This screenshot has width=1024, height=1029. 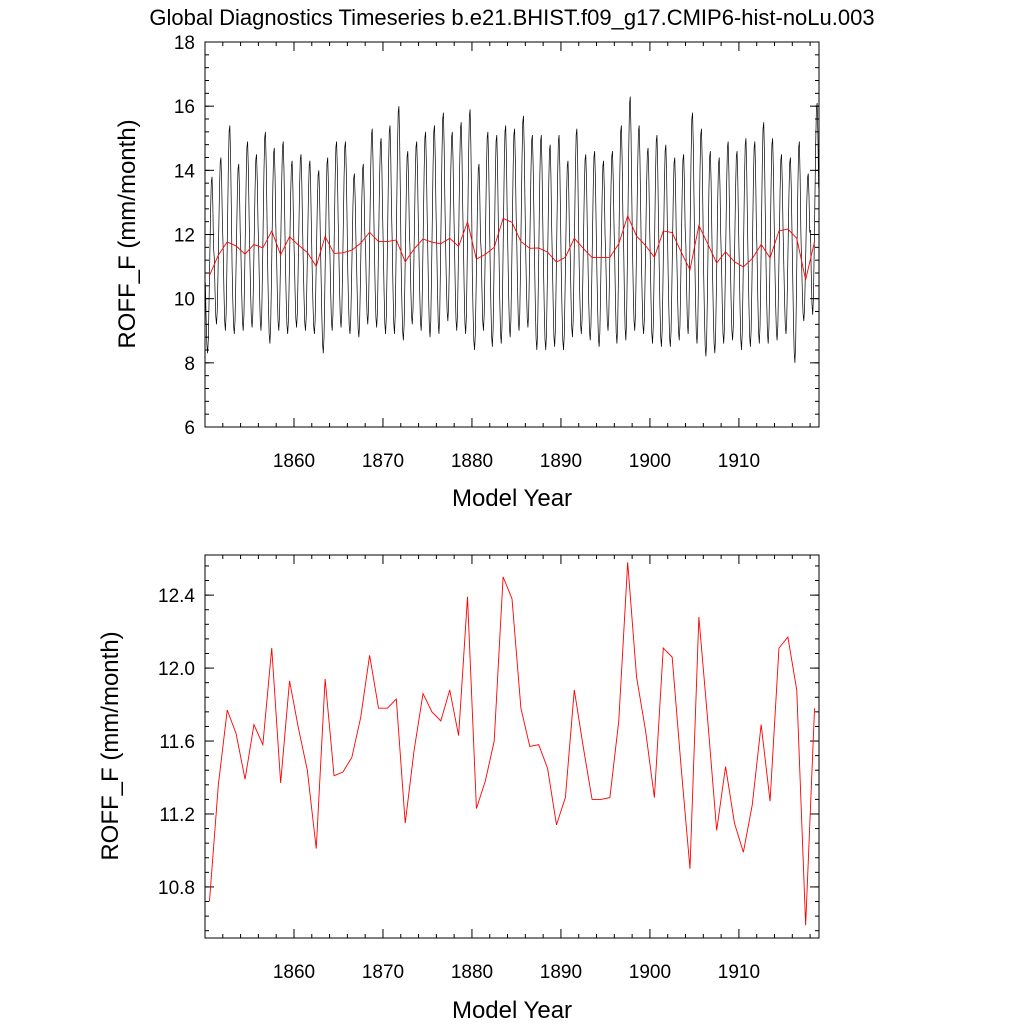 I want to click on annual-mean-series-line, so click(x=512, y=247).